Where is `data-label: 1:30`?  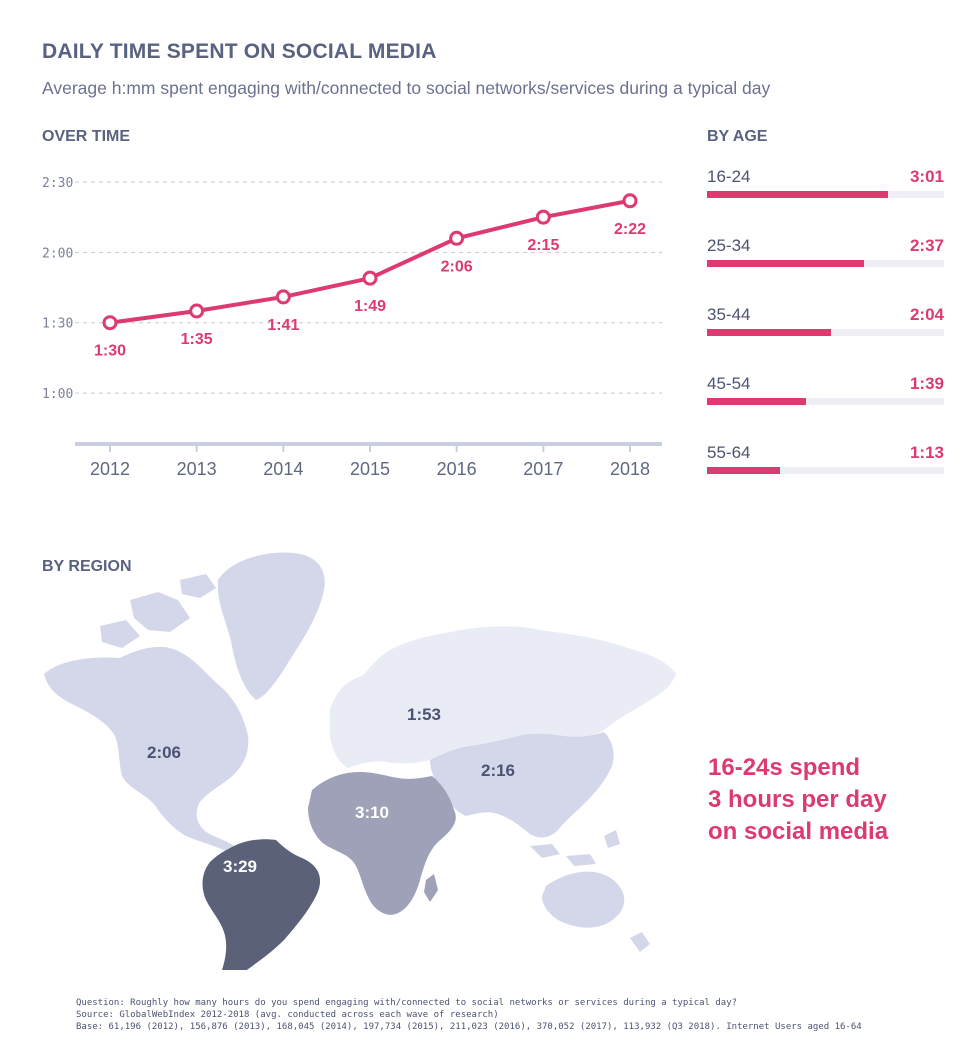 data-label: 1:30 is located at coordinates (110, 351).